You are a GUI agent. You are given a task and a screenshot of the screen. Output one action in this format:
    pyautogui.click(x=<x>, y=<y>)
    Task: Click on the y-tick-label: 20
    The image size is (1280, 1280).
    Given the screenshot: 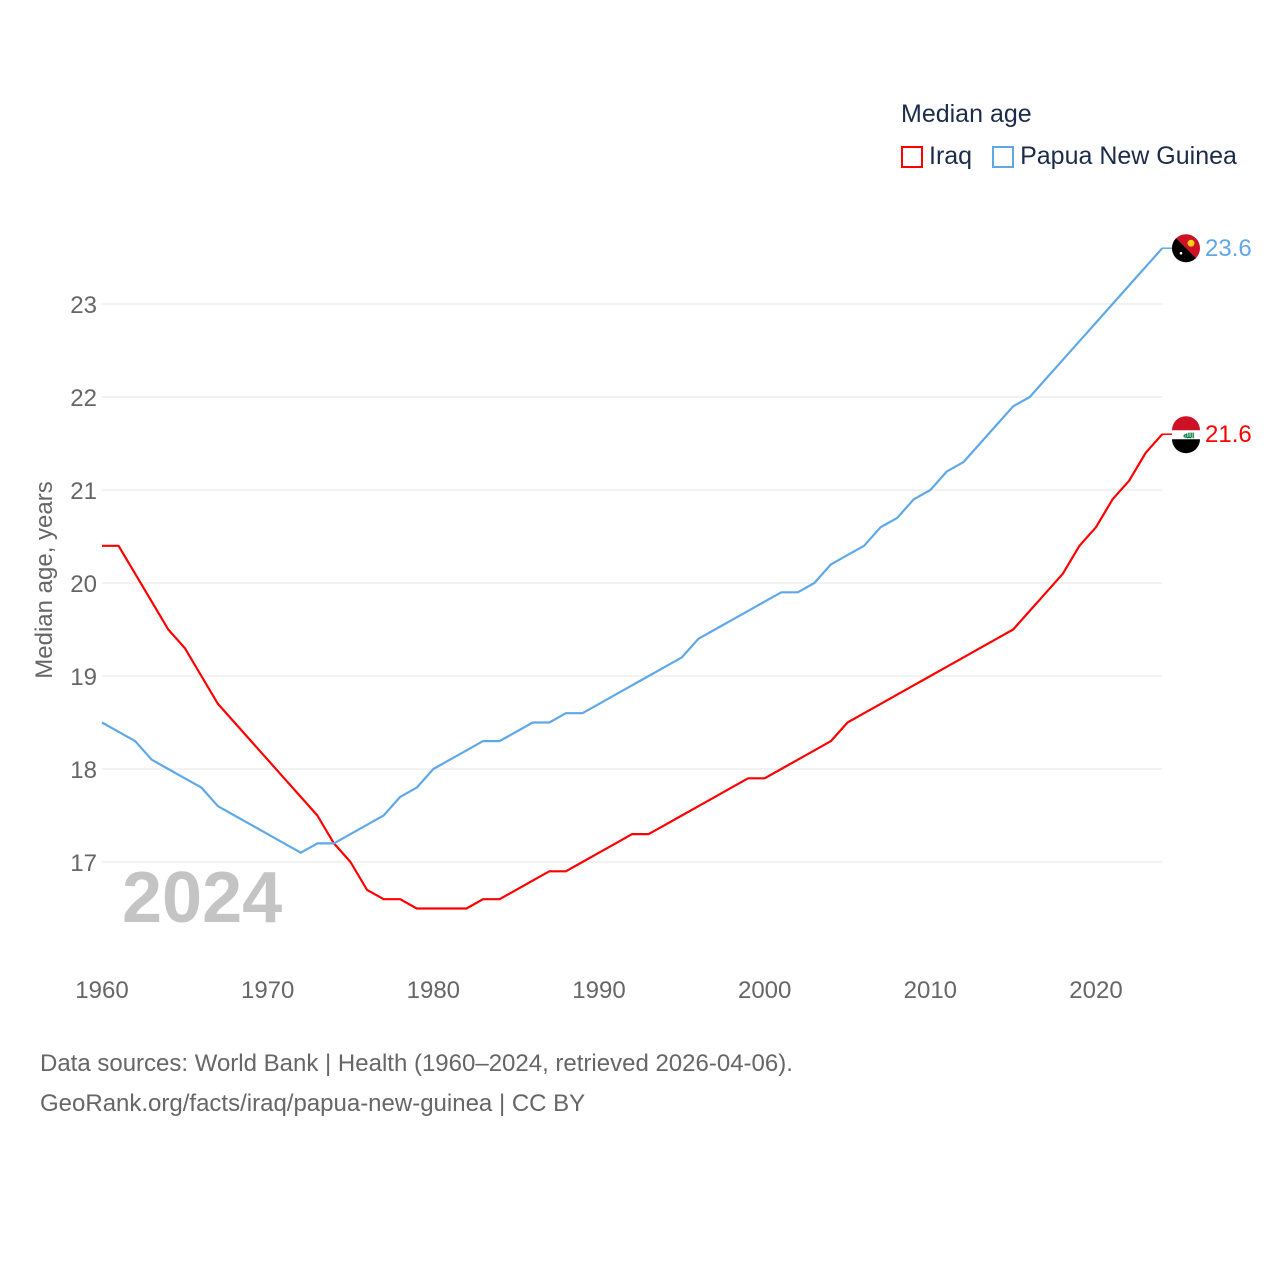 What is the action you would take?
    pyautogui.click(x=83, y=584)
    